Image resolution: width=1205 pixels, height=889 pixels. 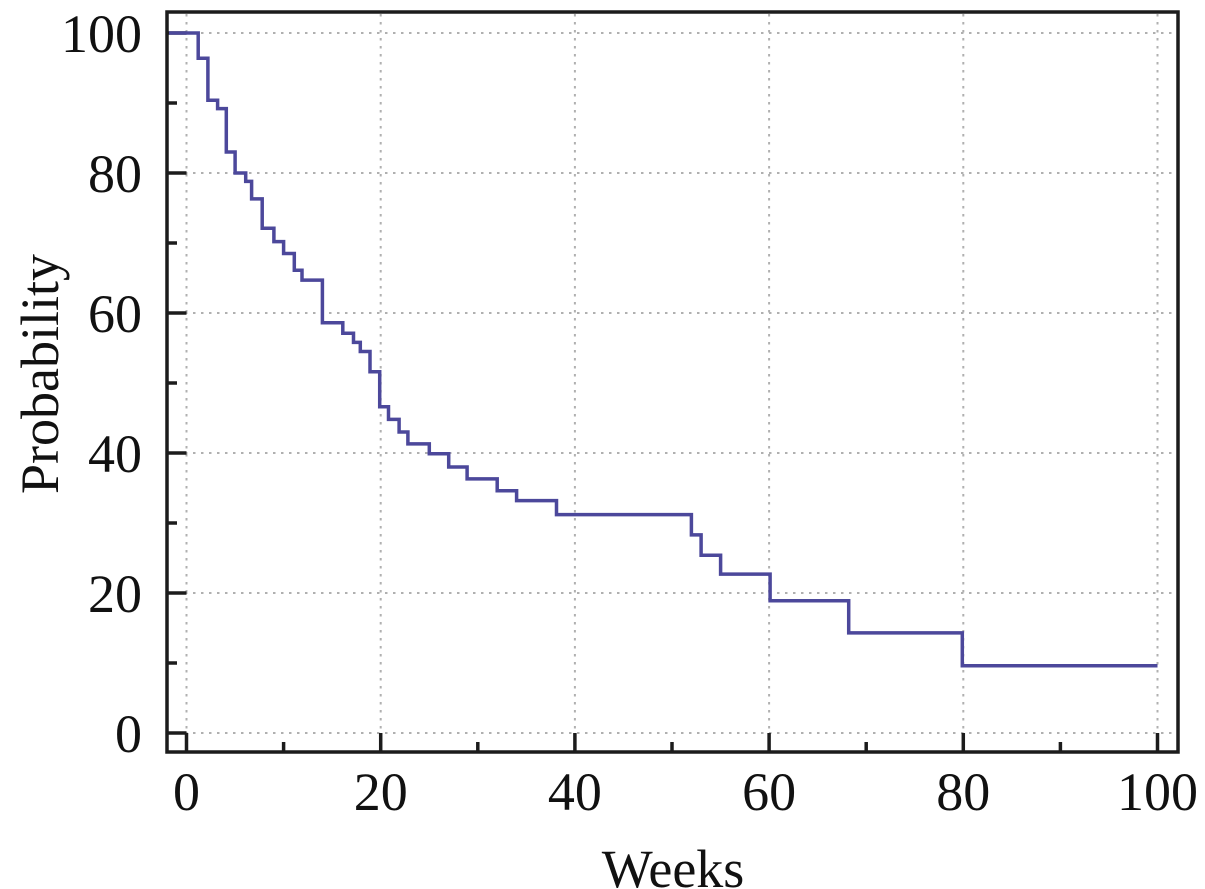 I want to click on x-tick-label-0: 0, so click(x=186, y=792).